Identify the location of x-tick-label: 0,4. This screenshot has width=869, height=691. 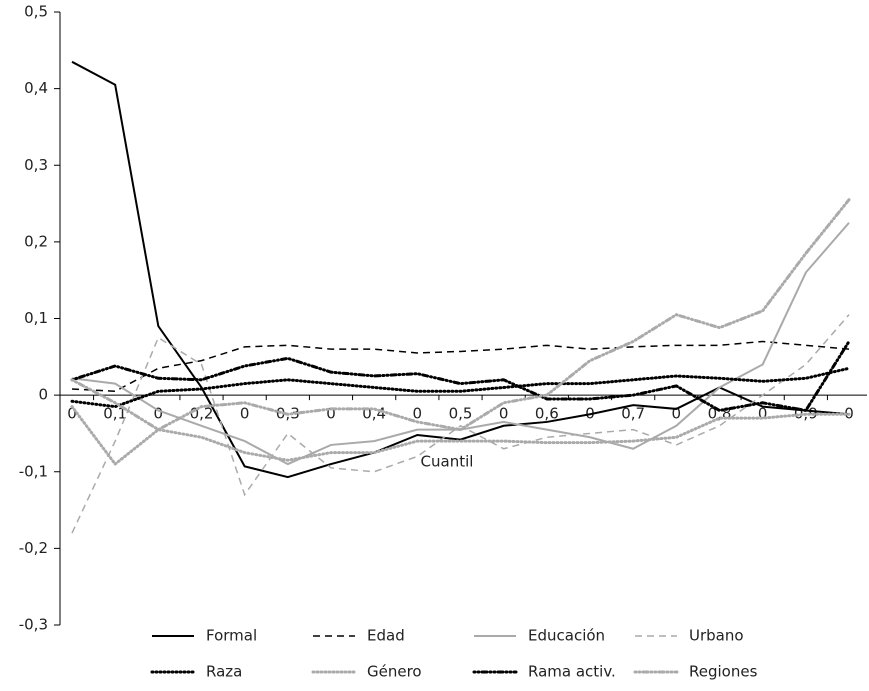
(374, 414).